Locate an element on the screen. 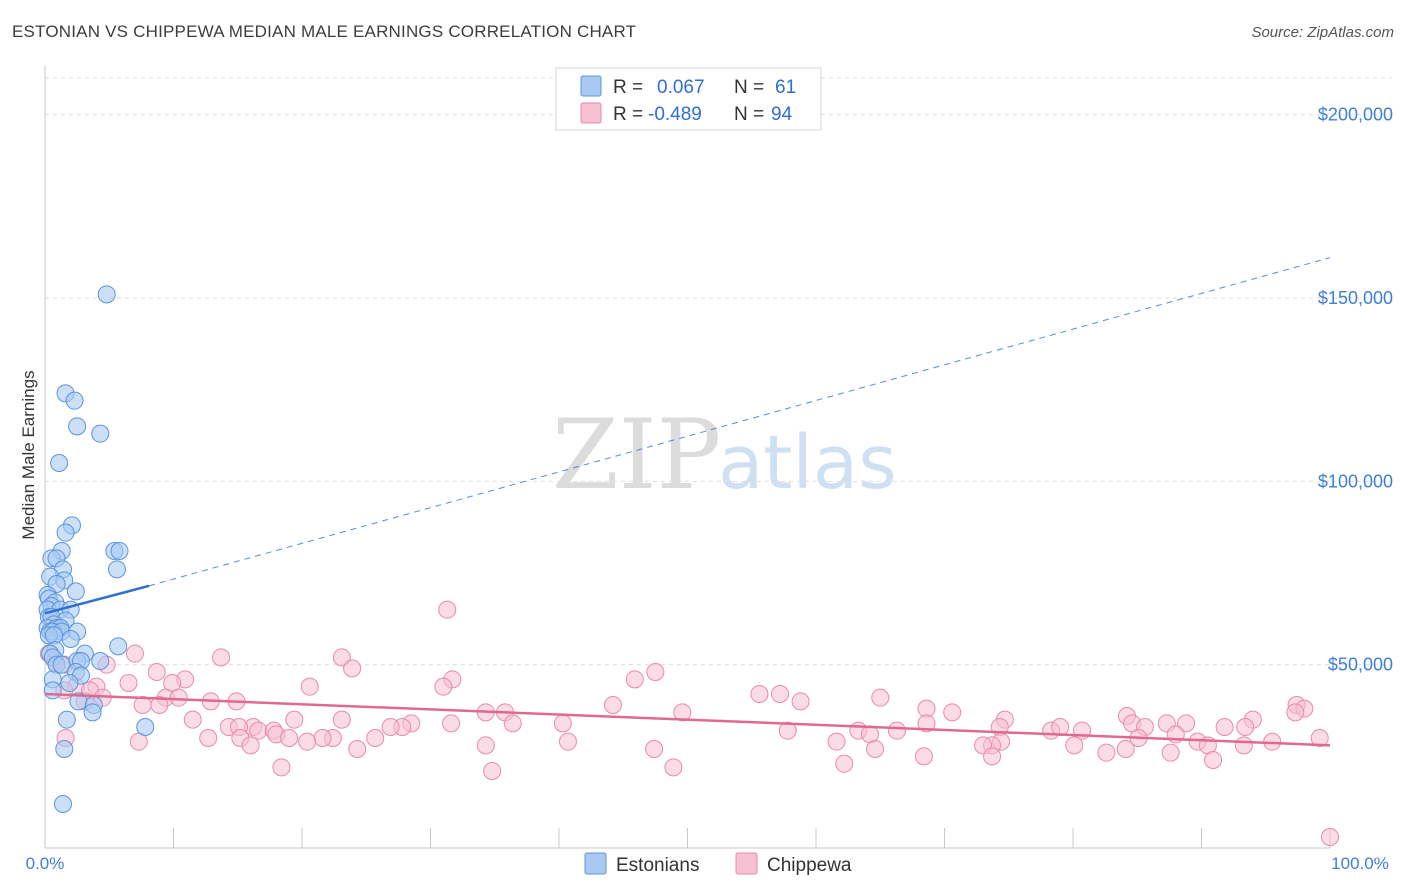 The width and height of the screenshot is (1406, 892). watermark-atlas: atlas is located at coordinates (807, 463).